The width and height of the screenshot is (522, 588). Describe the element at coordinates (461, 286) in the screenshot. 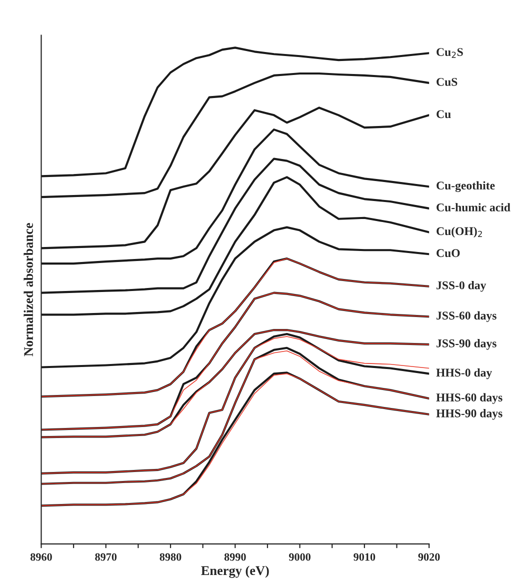

I see `series-label: JSS-0 day` at that location.